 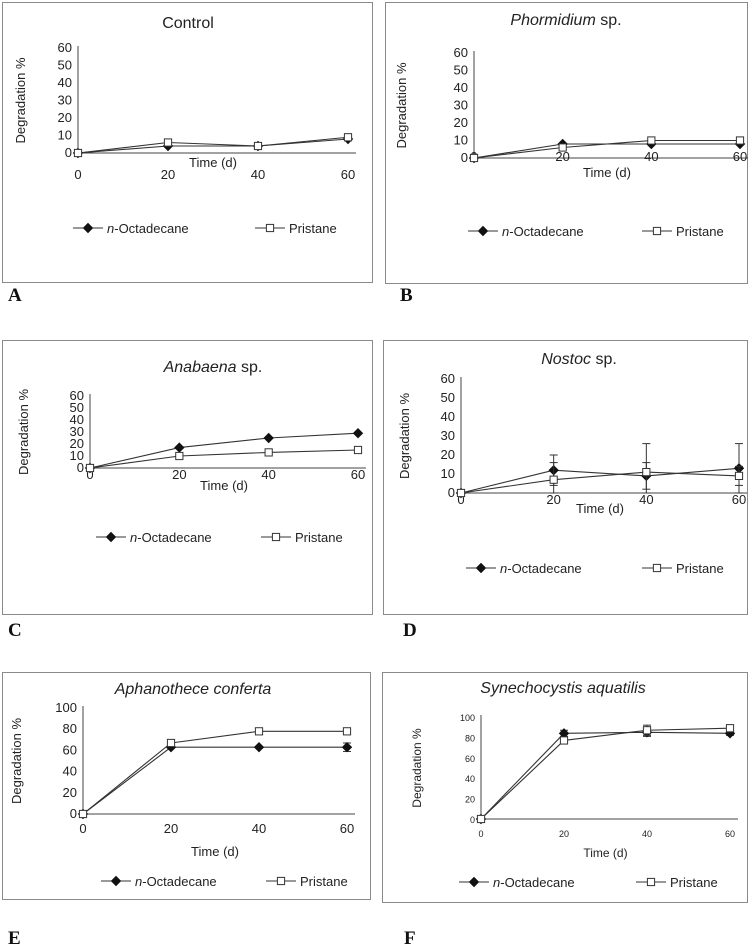 What do you see at coordinates (15, 630) in the screenshot?
I see `panel-letter-c: C` at bounding box center [15, 630].